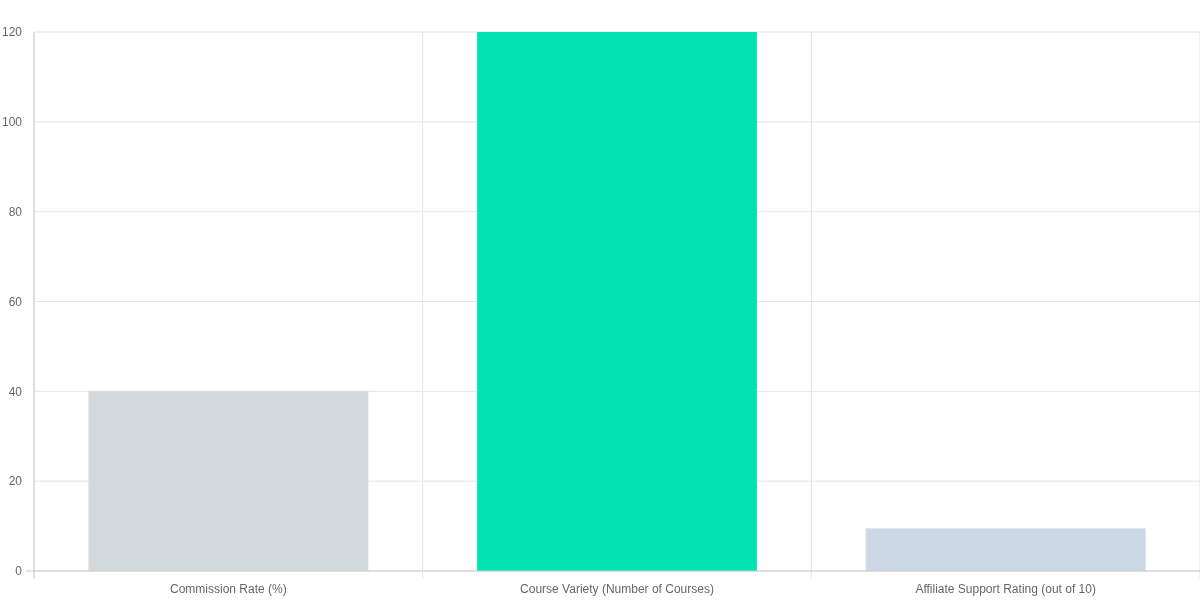  What do you see at coordinates (12, 122) in the screenshot?
I see `y-tick-label: 100` at bounding box center [12, 122].